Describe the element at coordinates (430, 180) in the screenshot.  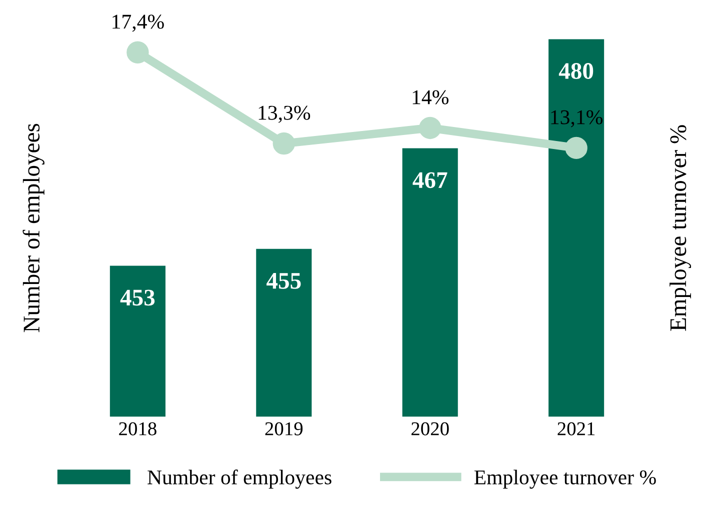
I see `data-label: 467` at that location.